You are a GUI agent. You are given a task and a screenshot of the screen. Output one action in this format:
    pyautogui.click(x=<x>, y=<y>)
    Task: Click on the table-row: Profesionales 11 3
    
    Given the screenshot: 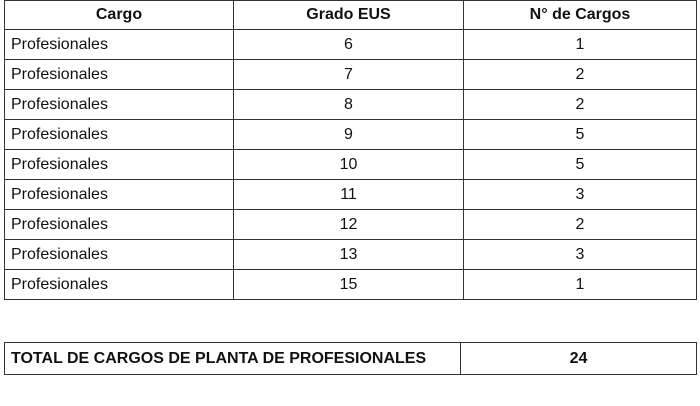 What is the action you would take?
    pyautogui.click(x=350, y=194)
    